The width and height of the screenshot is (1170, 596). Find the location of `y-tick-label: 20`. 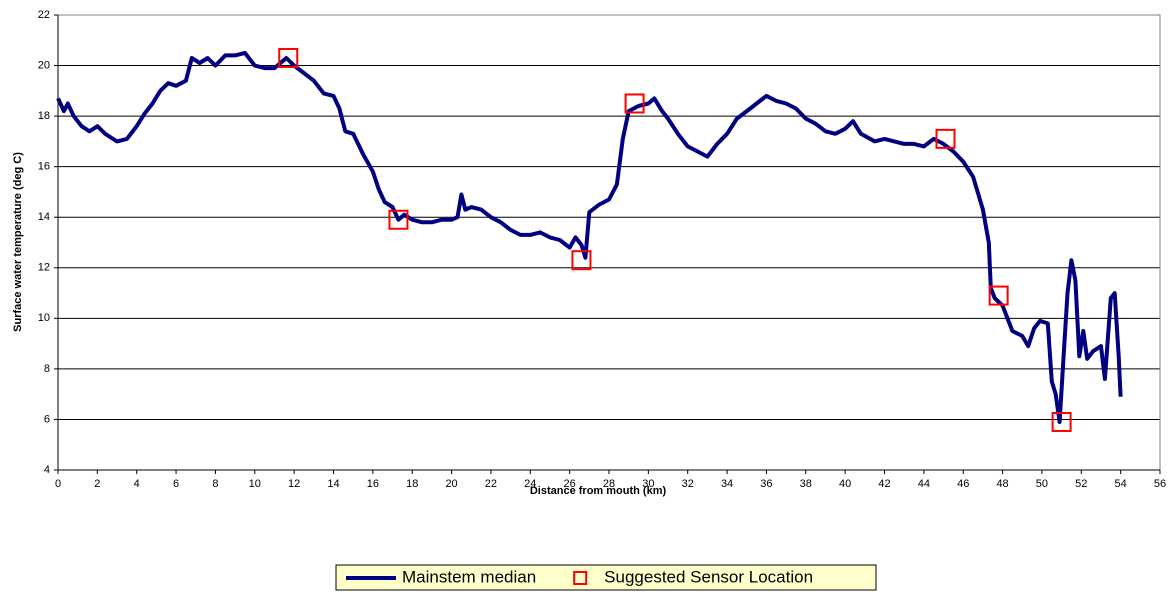

y-tick-label: 20 is located at coordinates (44, 65).